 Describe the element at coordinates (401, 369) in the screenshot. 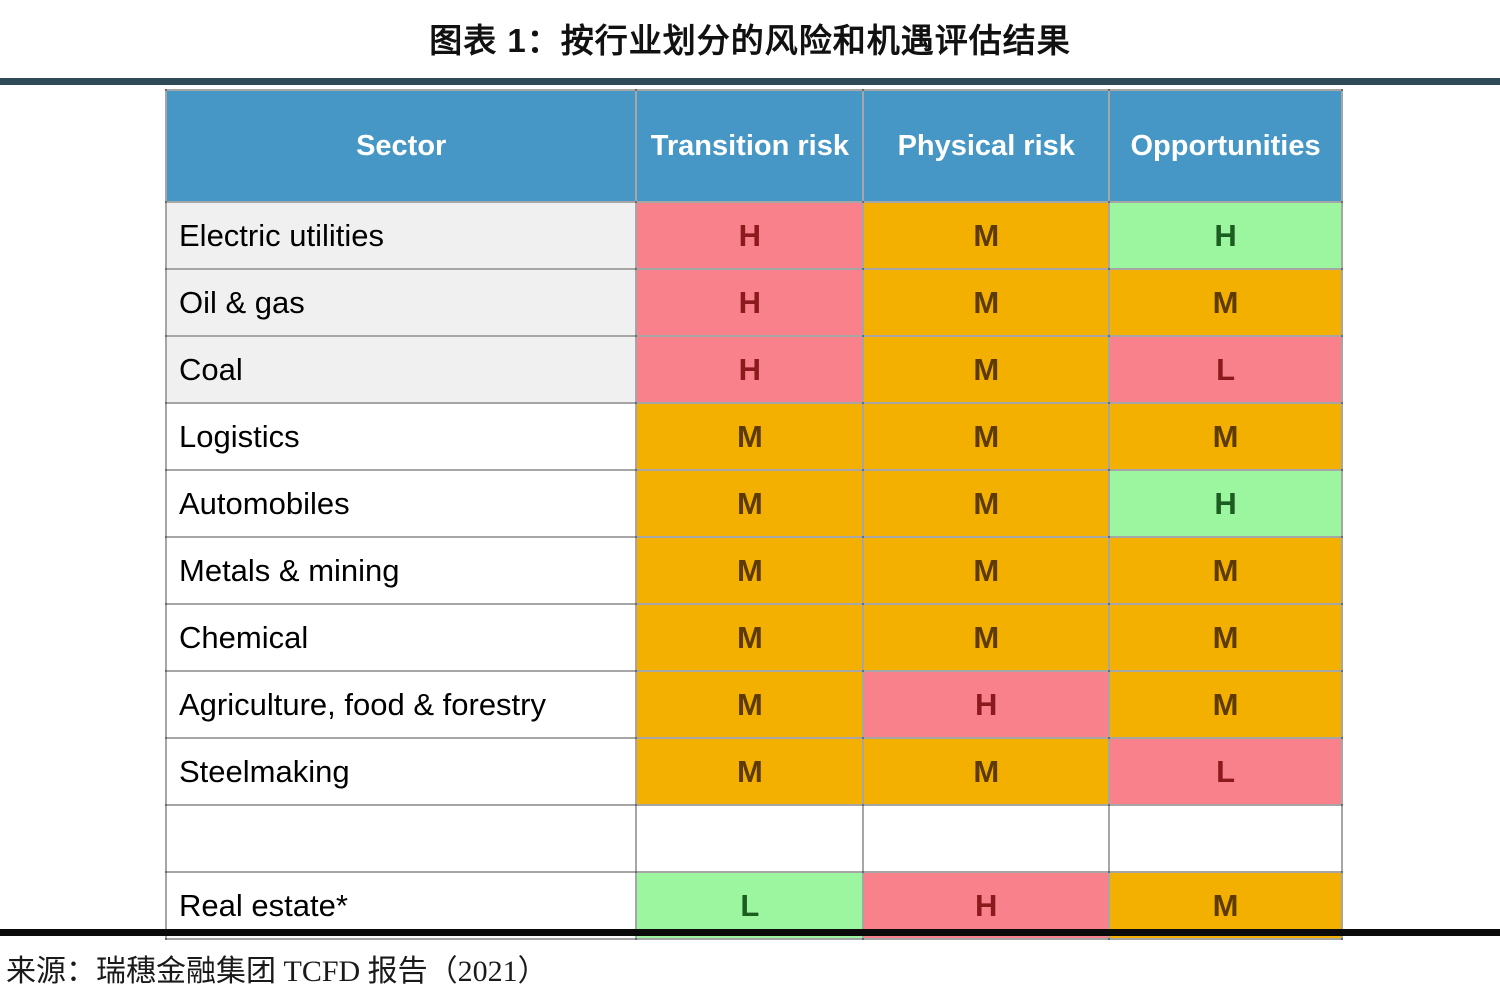

I see `sector-cell: Coal` at that location.